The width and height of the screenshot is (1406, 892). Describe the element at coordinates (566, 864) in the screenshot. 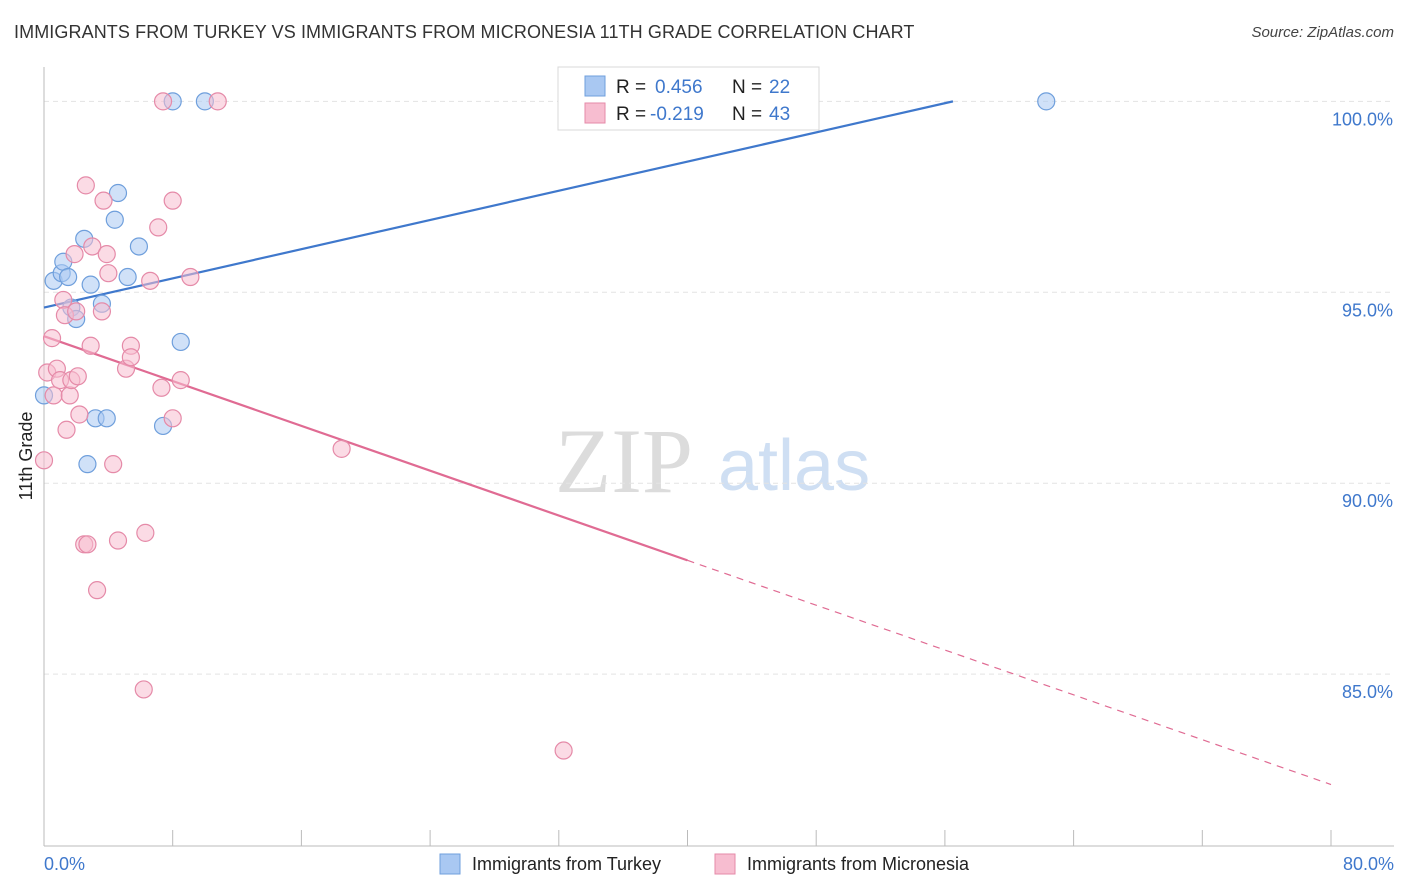

I see `series-legend-label-turkey: Immigrants from Turkey` at that location.